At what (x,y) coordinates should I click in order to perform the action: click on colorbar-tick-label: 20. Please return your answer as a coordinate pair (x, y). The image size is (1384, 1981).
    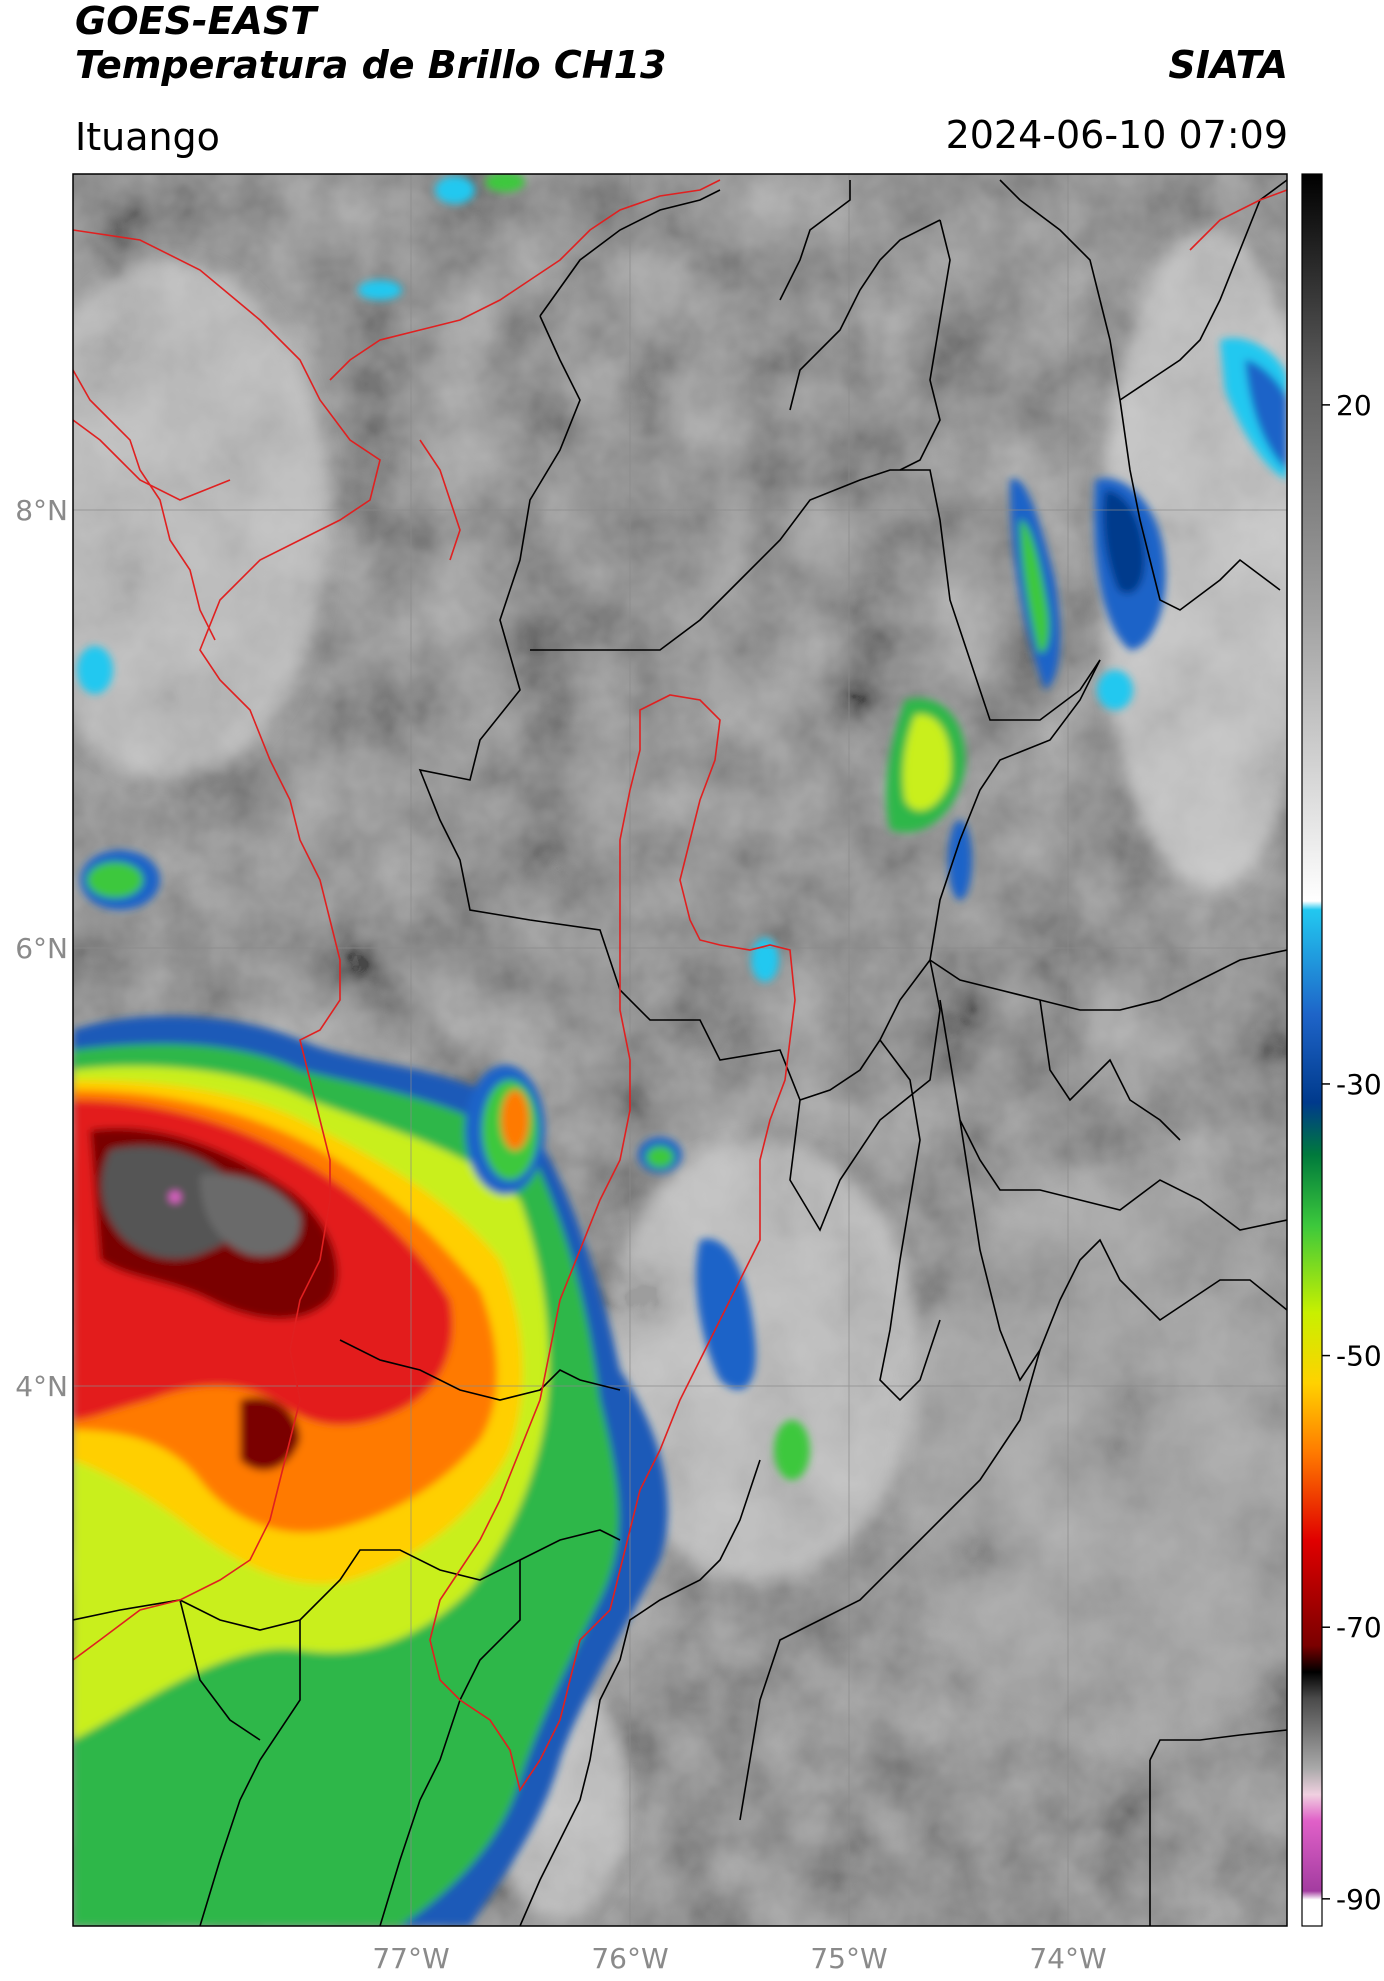
    Looking at the image, I should click on (1354, 405).